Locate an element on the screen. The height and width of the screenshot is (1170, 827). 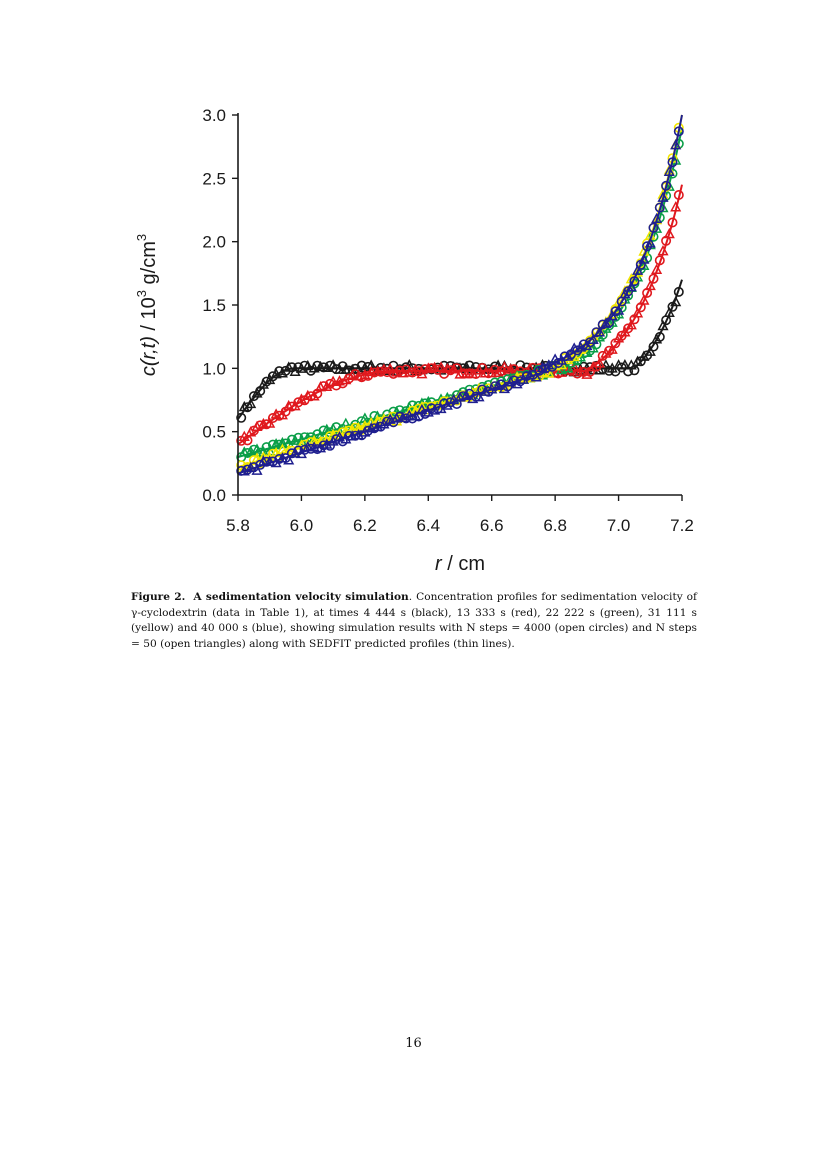
x-axis-variable: r is located at coordinates (439, 564).